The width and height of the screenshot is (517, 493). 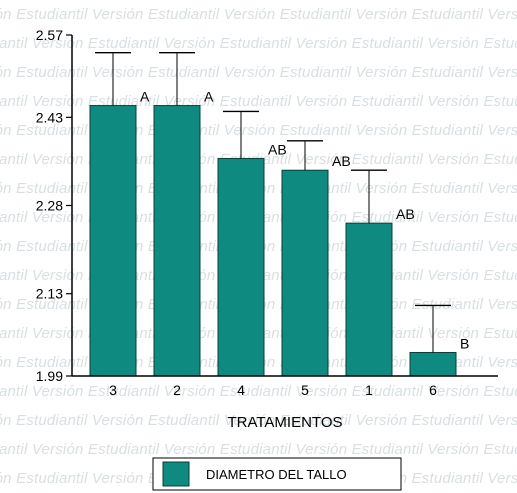 What do you see at coordinates (241, 390) in the screenshot?
I see `x-tick-label: 4` at bounding box center [241, 390].